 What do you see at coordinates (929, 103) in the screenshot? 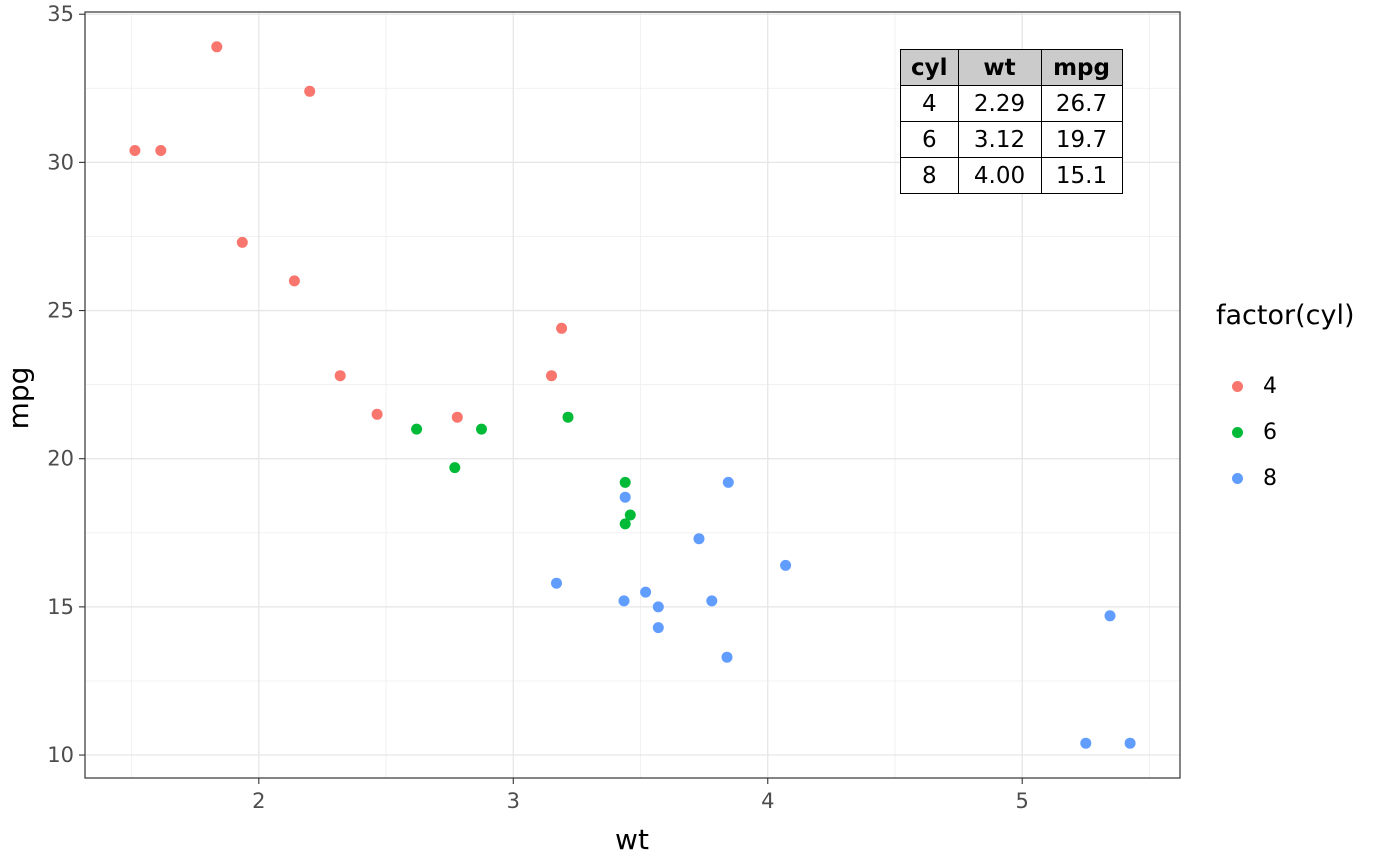
I see `table-cell: 4` at bounding box center [929, 103].